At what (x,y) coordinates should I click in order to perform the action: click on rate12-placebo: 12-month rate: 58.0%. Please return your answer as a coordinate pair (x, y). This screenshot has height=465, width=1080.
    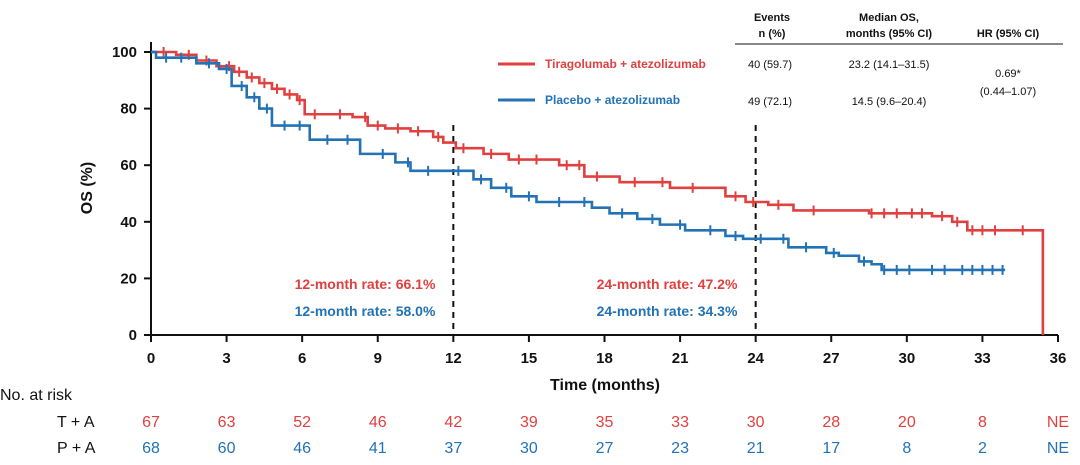
    Looking at the image, I should click on (365, 311).